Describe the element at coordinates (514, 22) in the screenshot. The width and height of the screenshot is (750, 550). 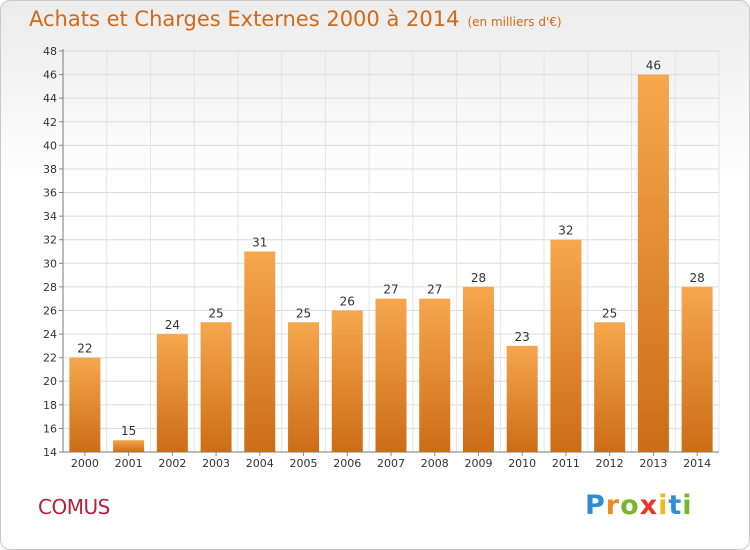
I see `chart-unit: (en milliers d'€)` at that location.